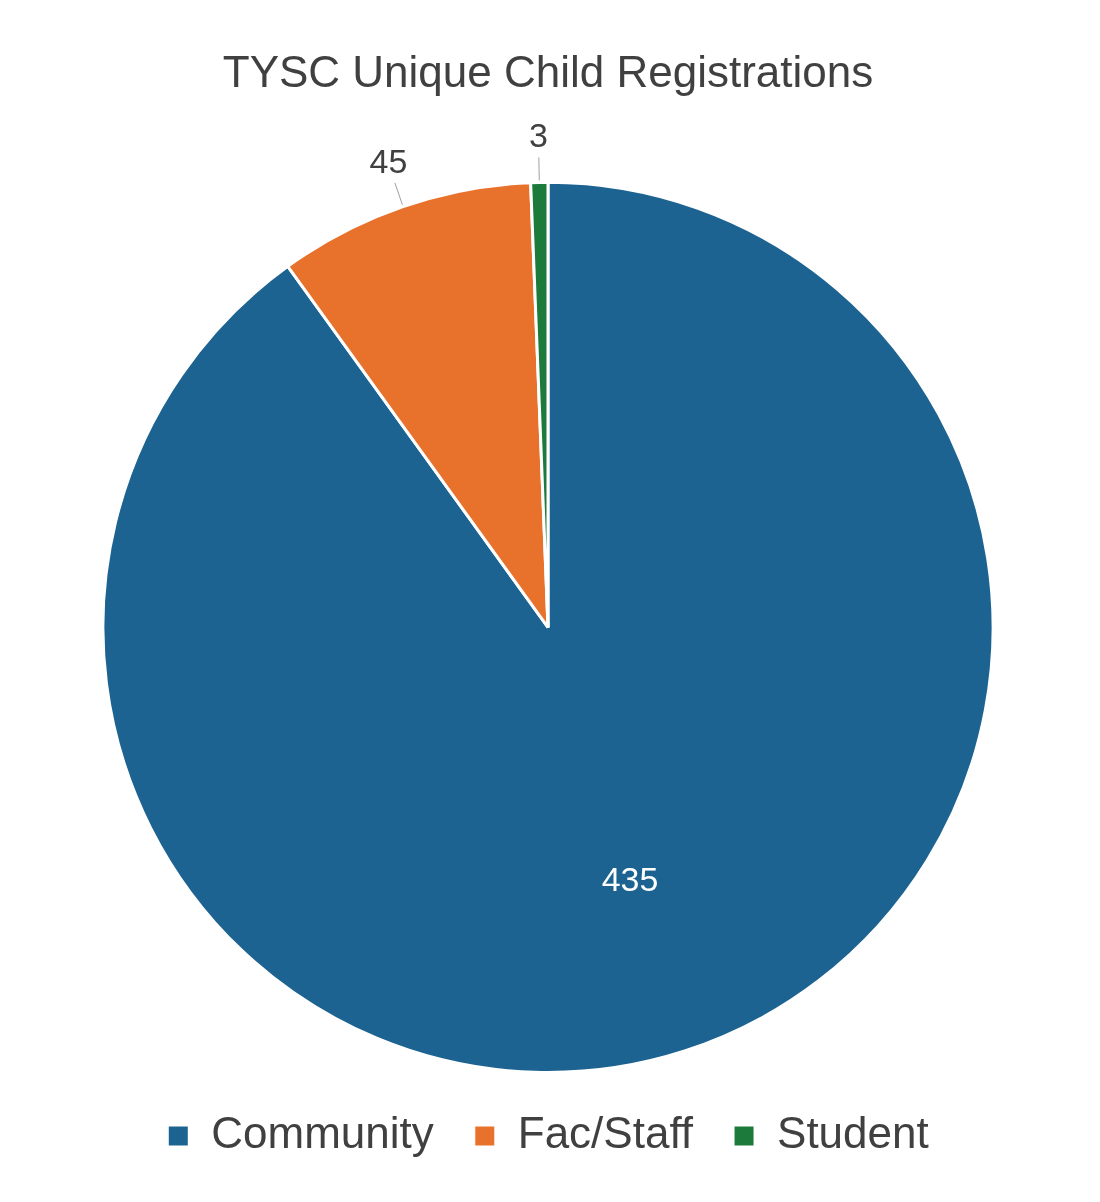 This screenshot has width=1100, height=1202. I want to click on data-label: 435, so click(630, 878).